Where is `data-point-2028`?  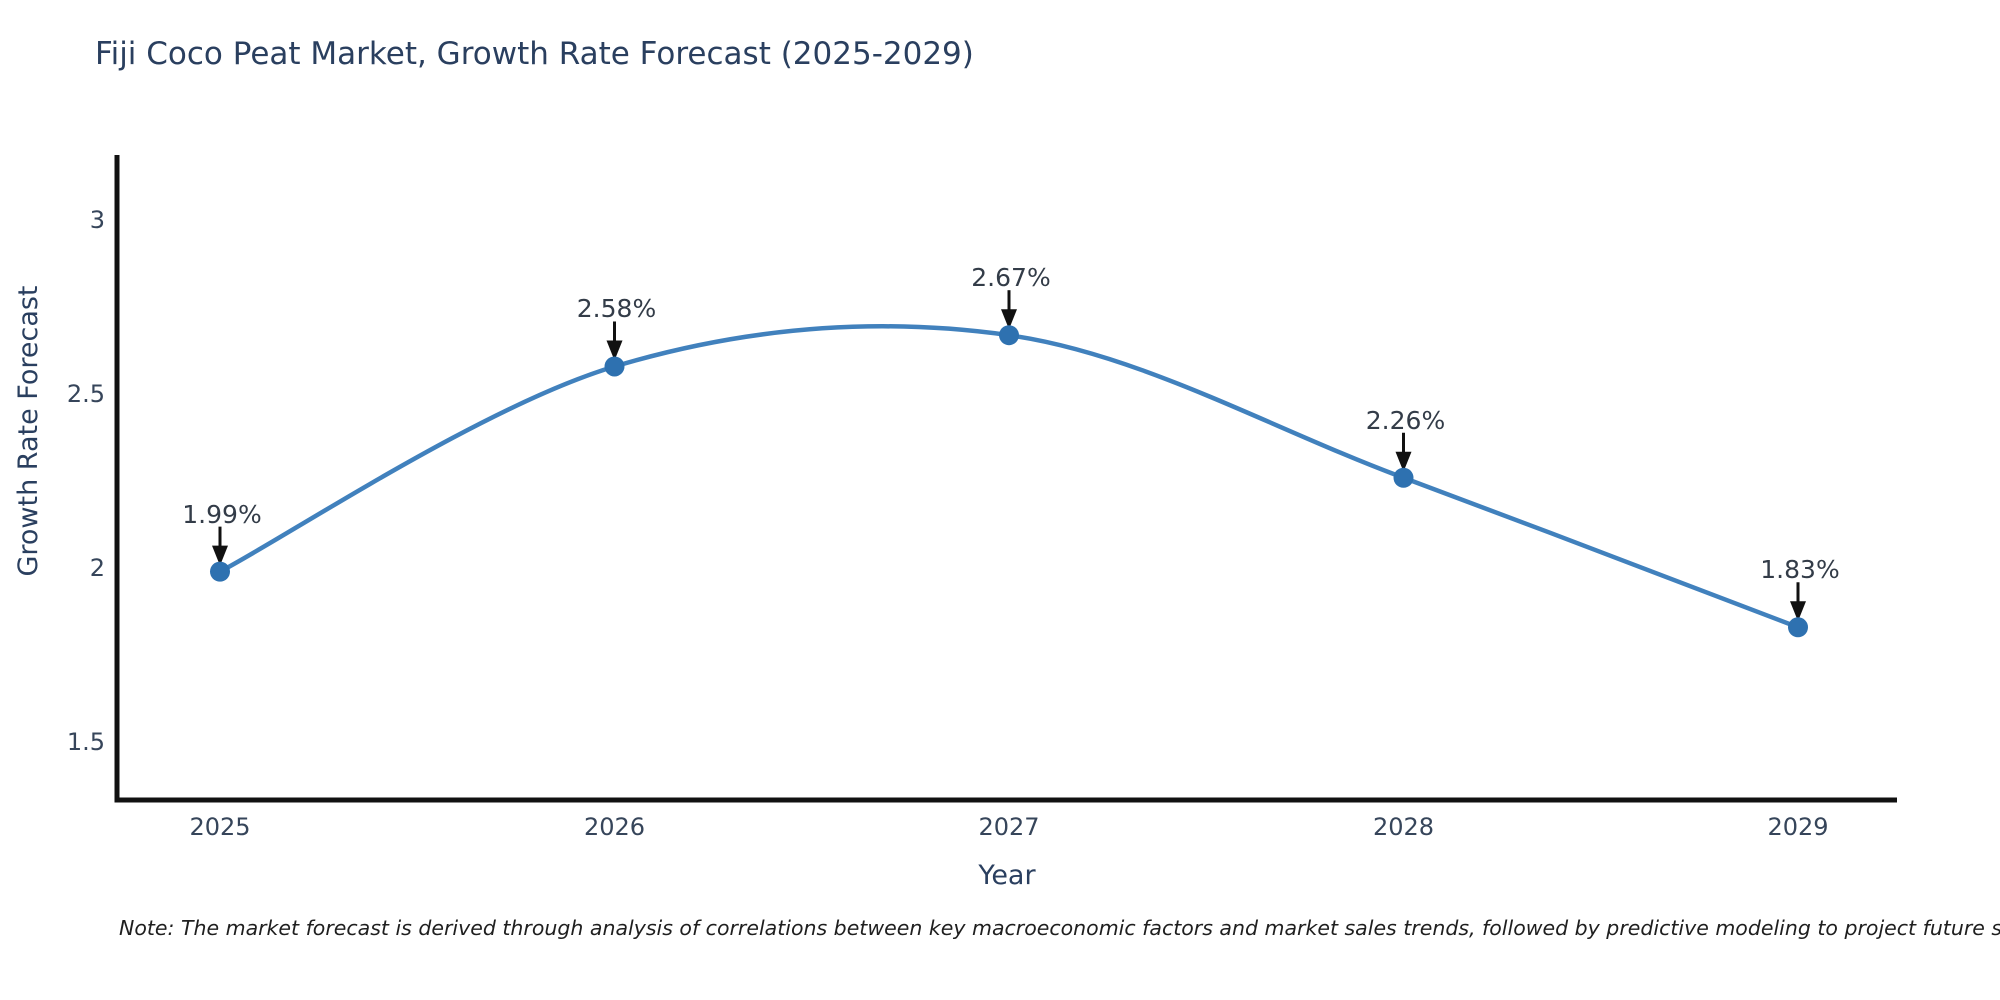
data-point-2028 is located at coordinates (1403, 477).